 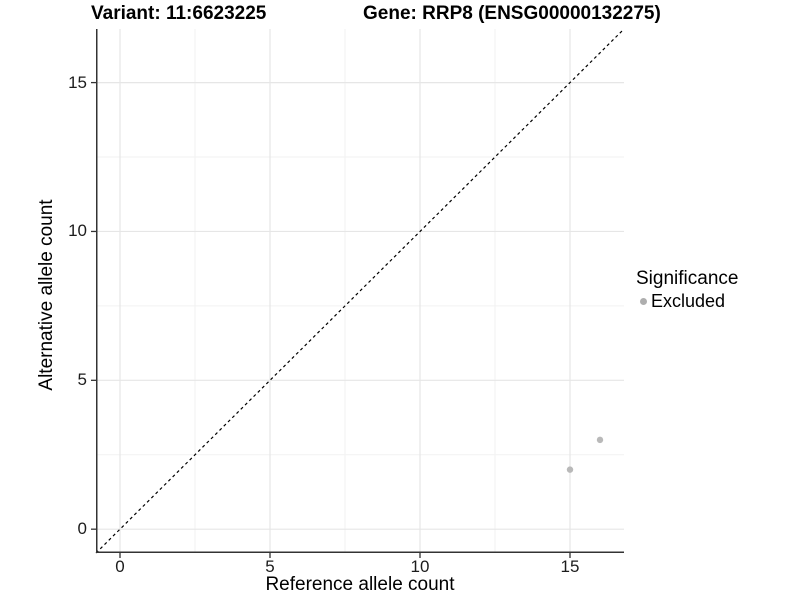 I want to click on legend-key-point-icon, so click(x=643, y=301).